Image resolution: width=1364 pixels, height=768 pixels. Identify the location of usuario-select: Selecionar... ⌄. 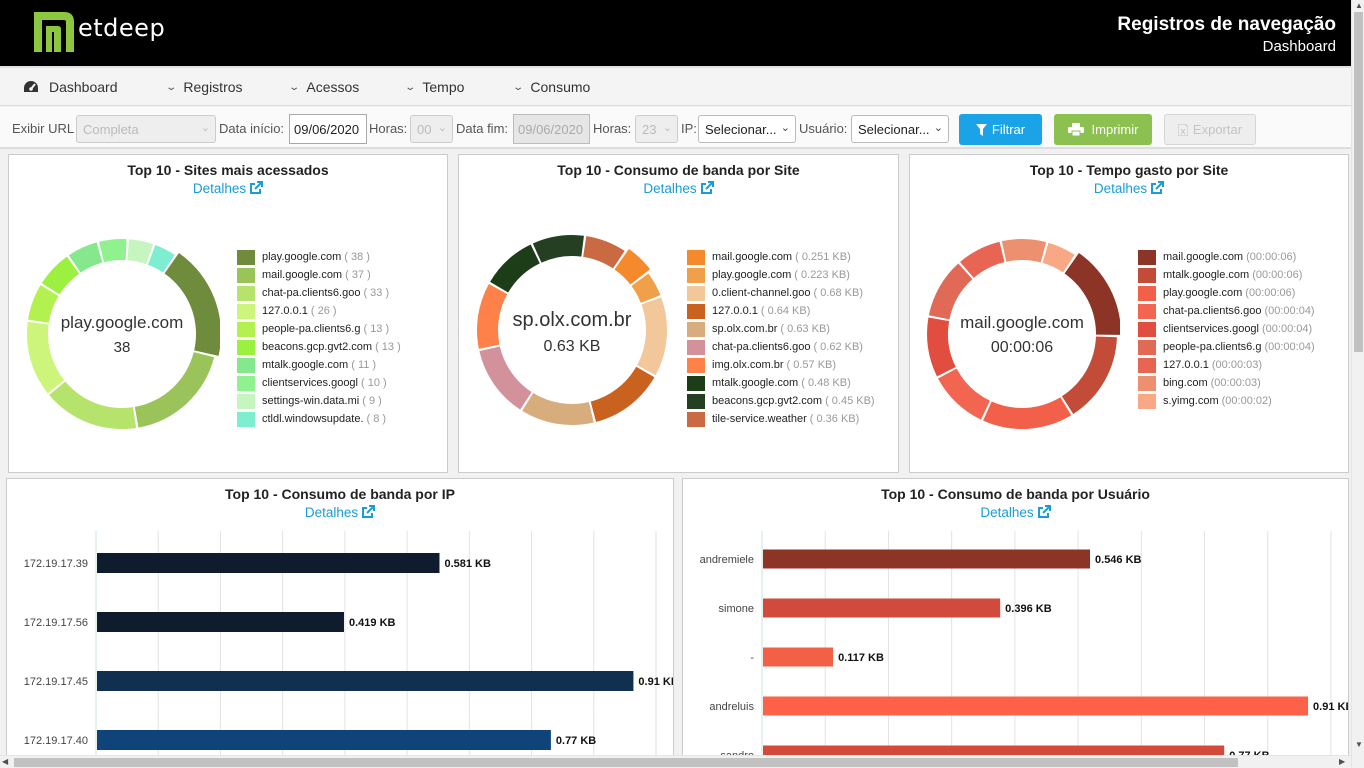
(900, 129).